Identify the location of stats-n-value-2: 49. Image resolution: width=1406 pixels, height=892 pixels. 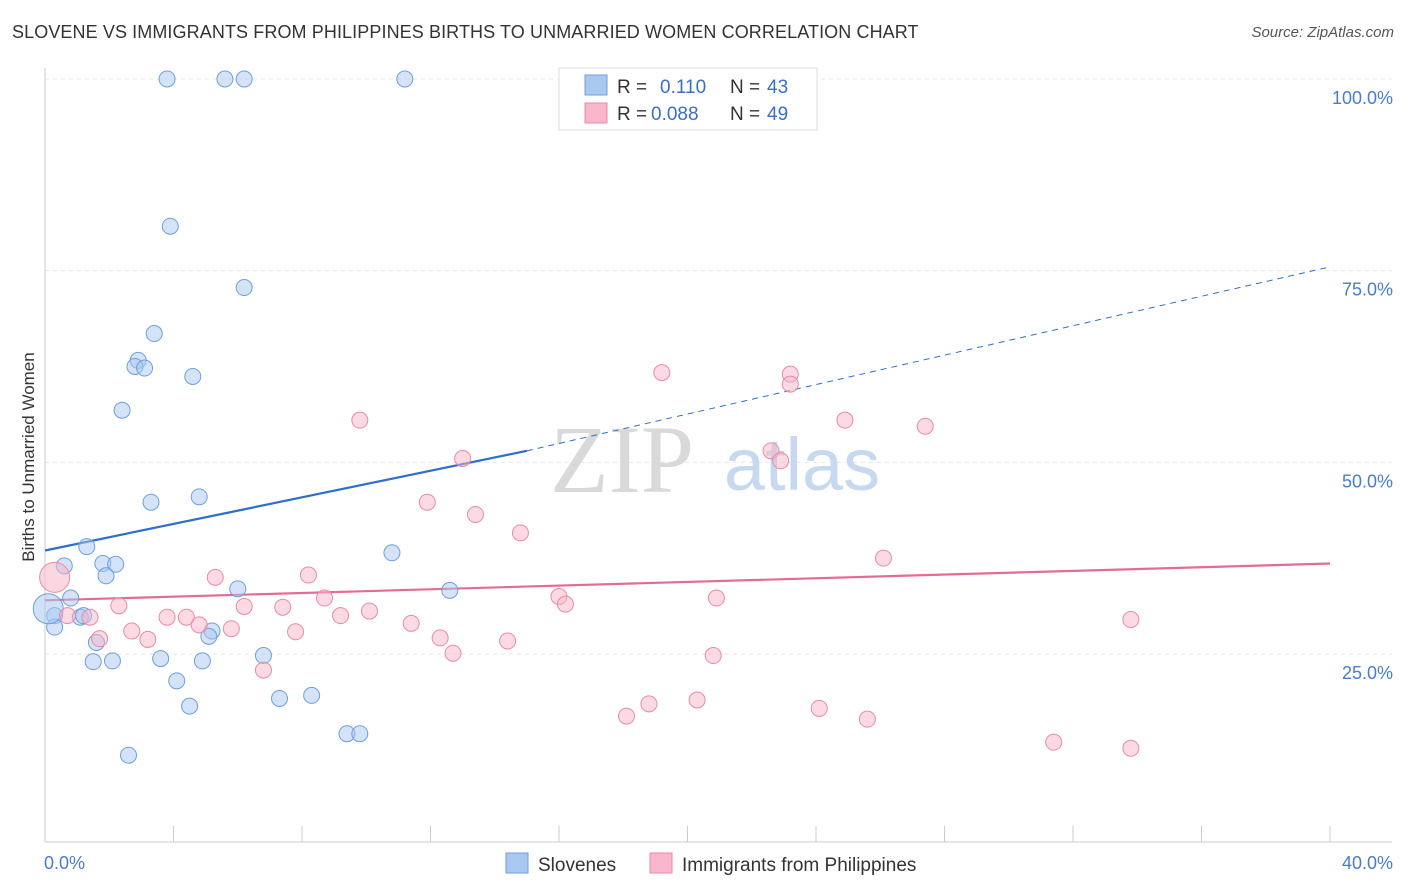
(777, 114).